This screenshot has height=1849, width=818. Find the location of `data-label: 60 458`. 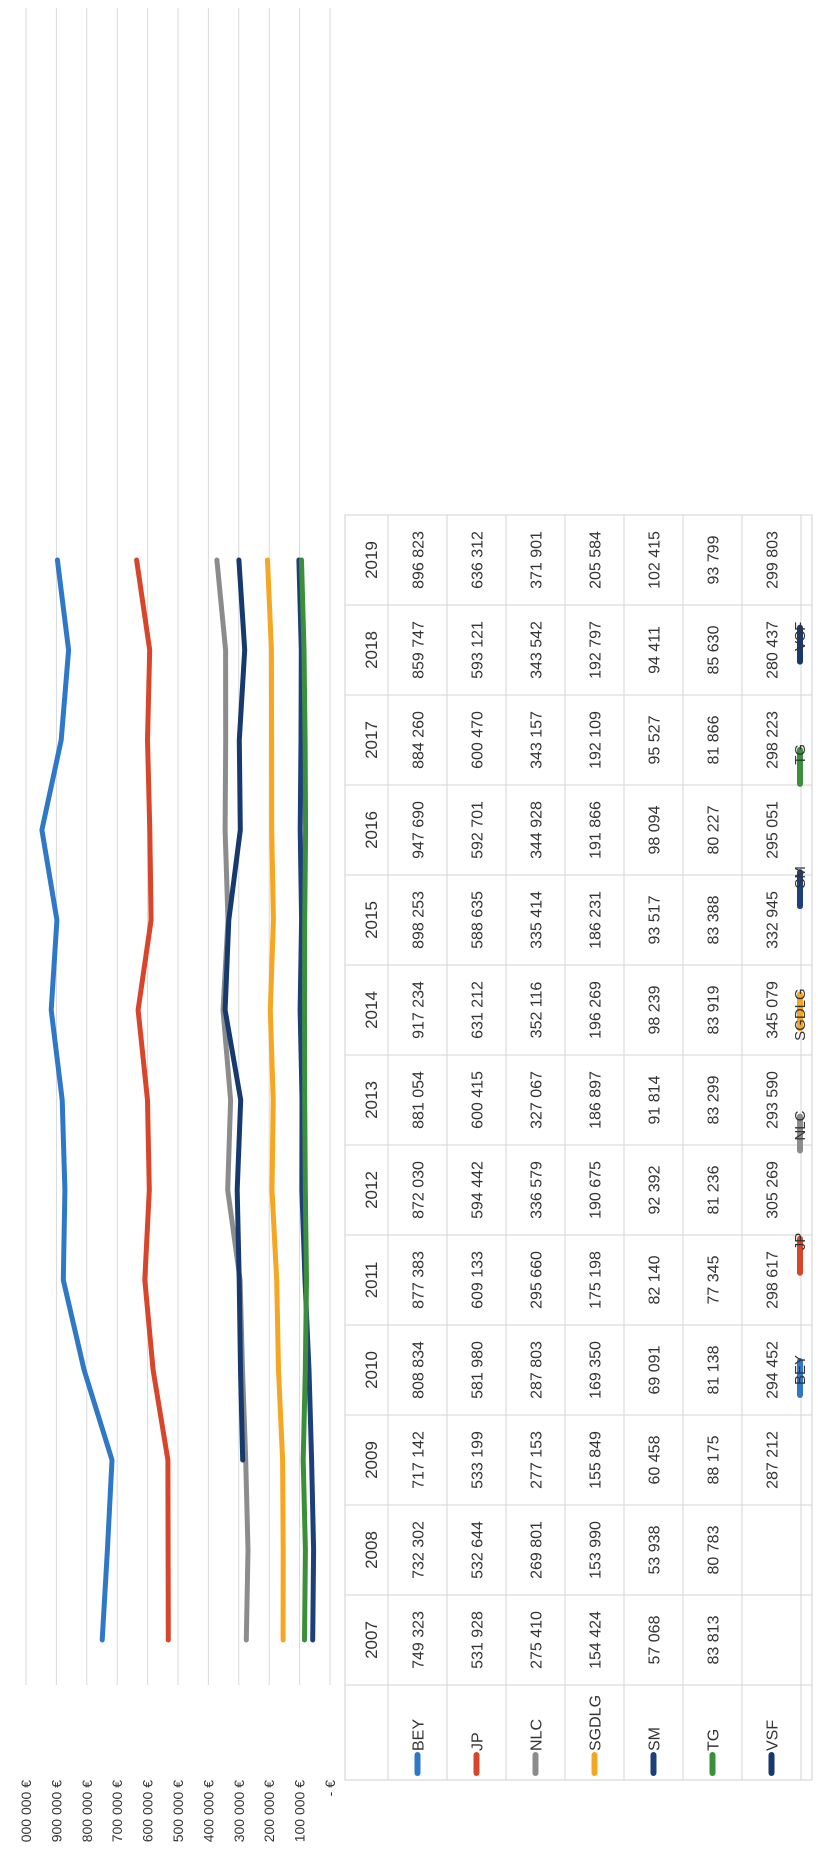

data-label: 60 458 is located at coordinates (655, 1459).